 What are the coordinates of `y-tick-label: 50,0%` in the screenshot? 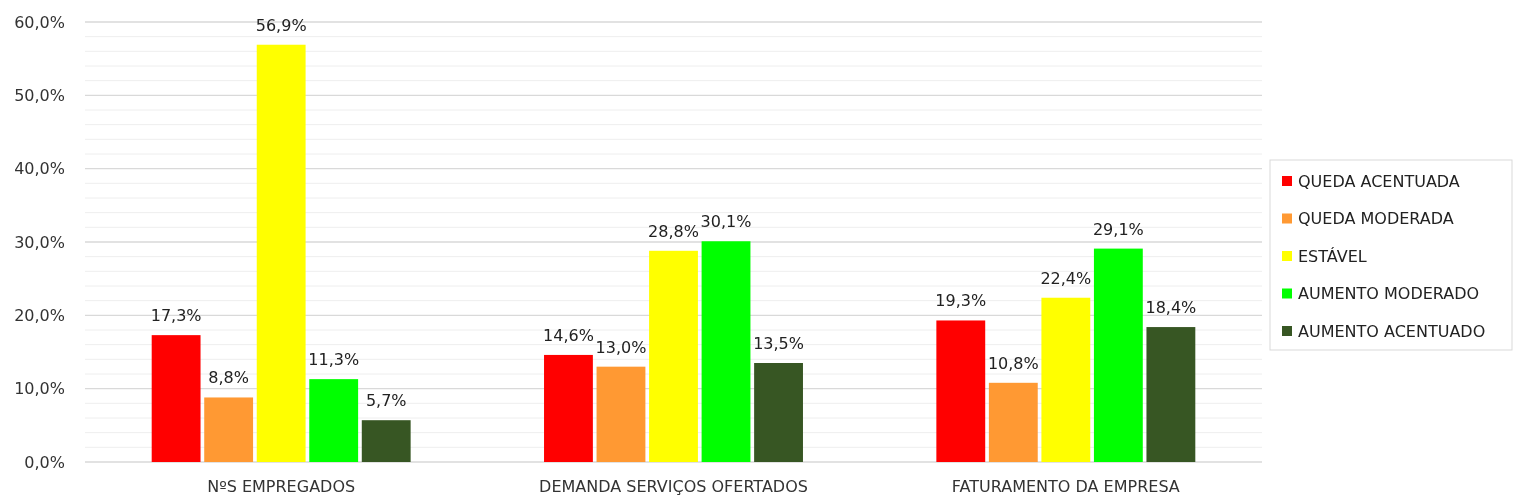 It's located at (39, 95).